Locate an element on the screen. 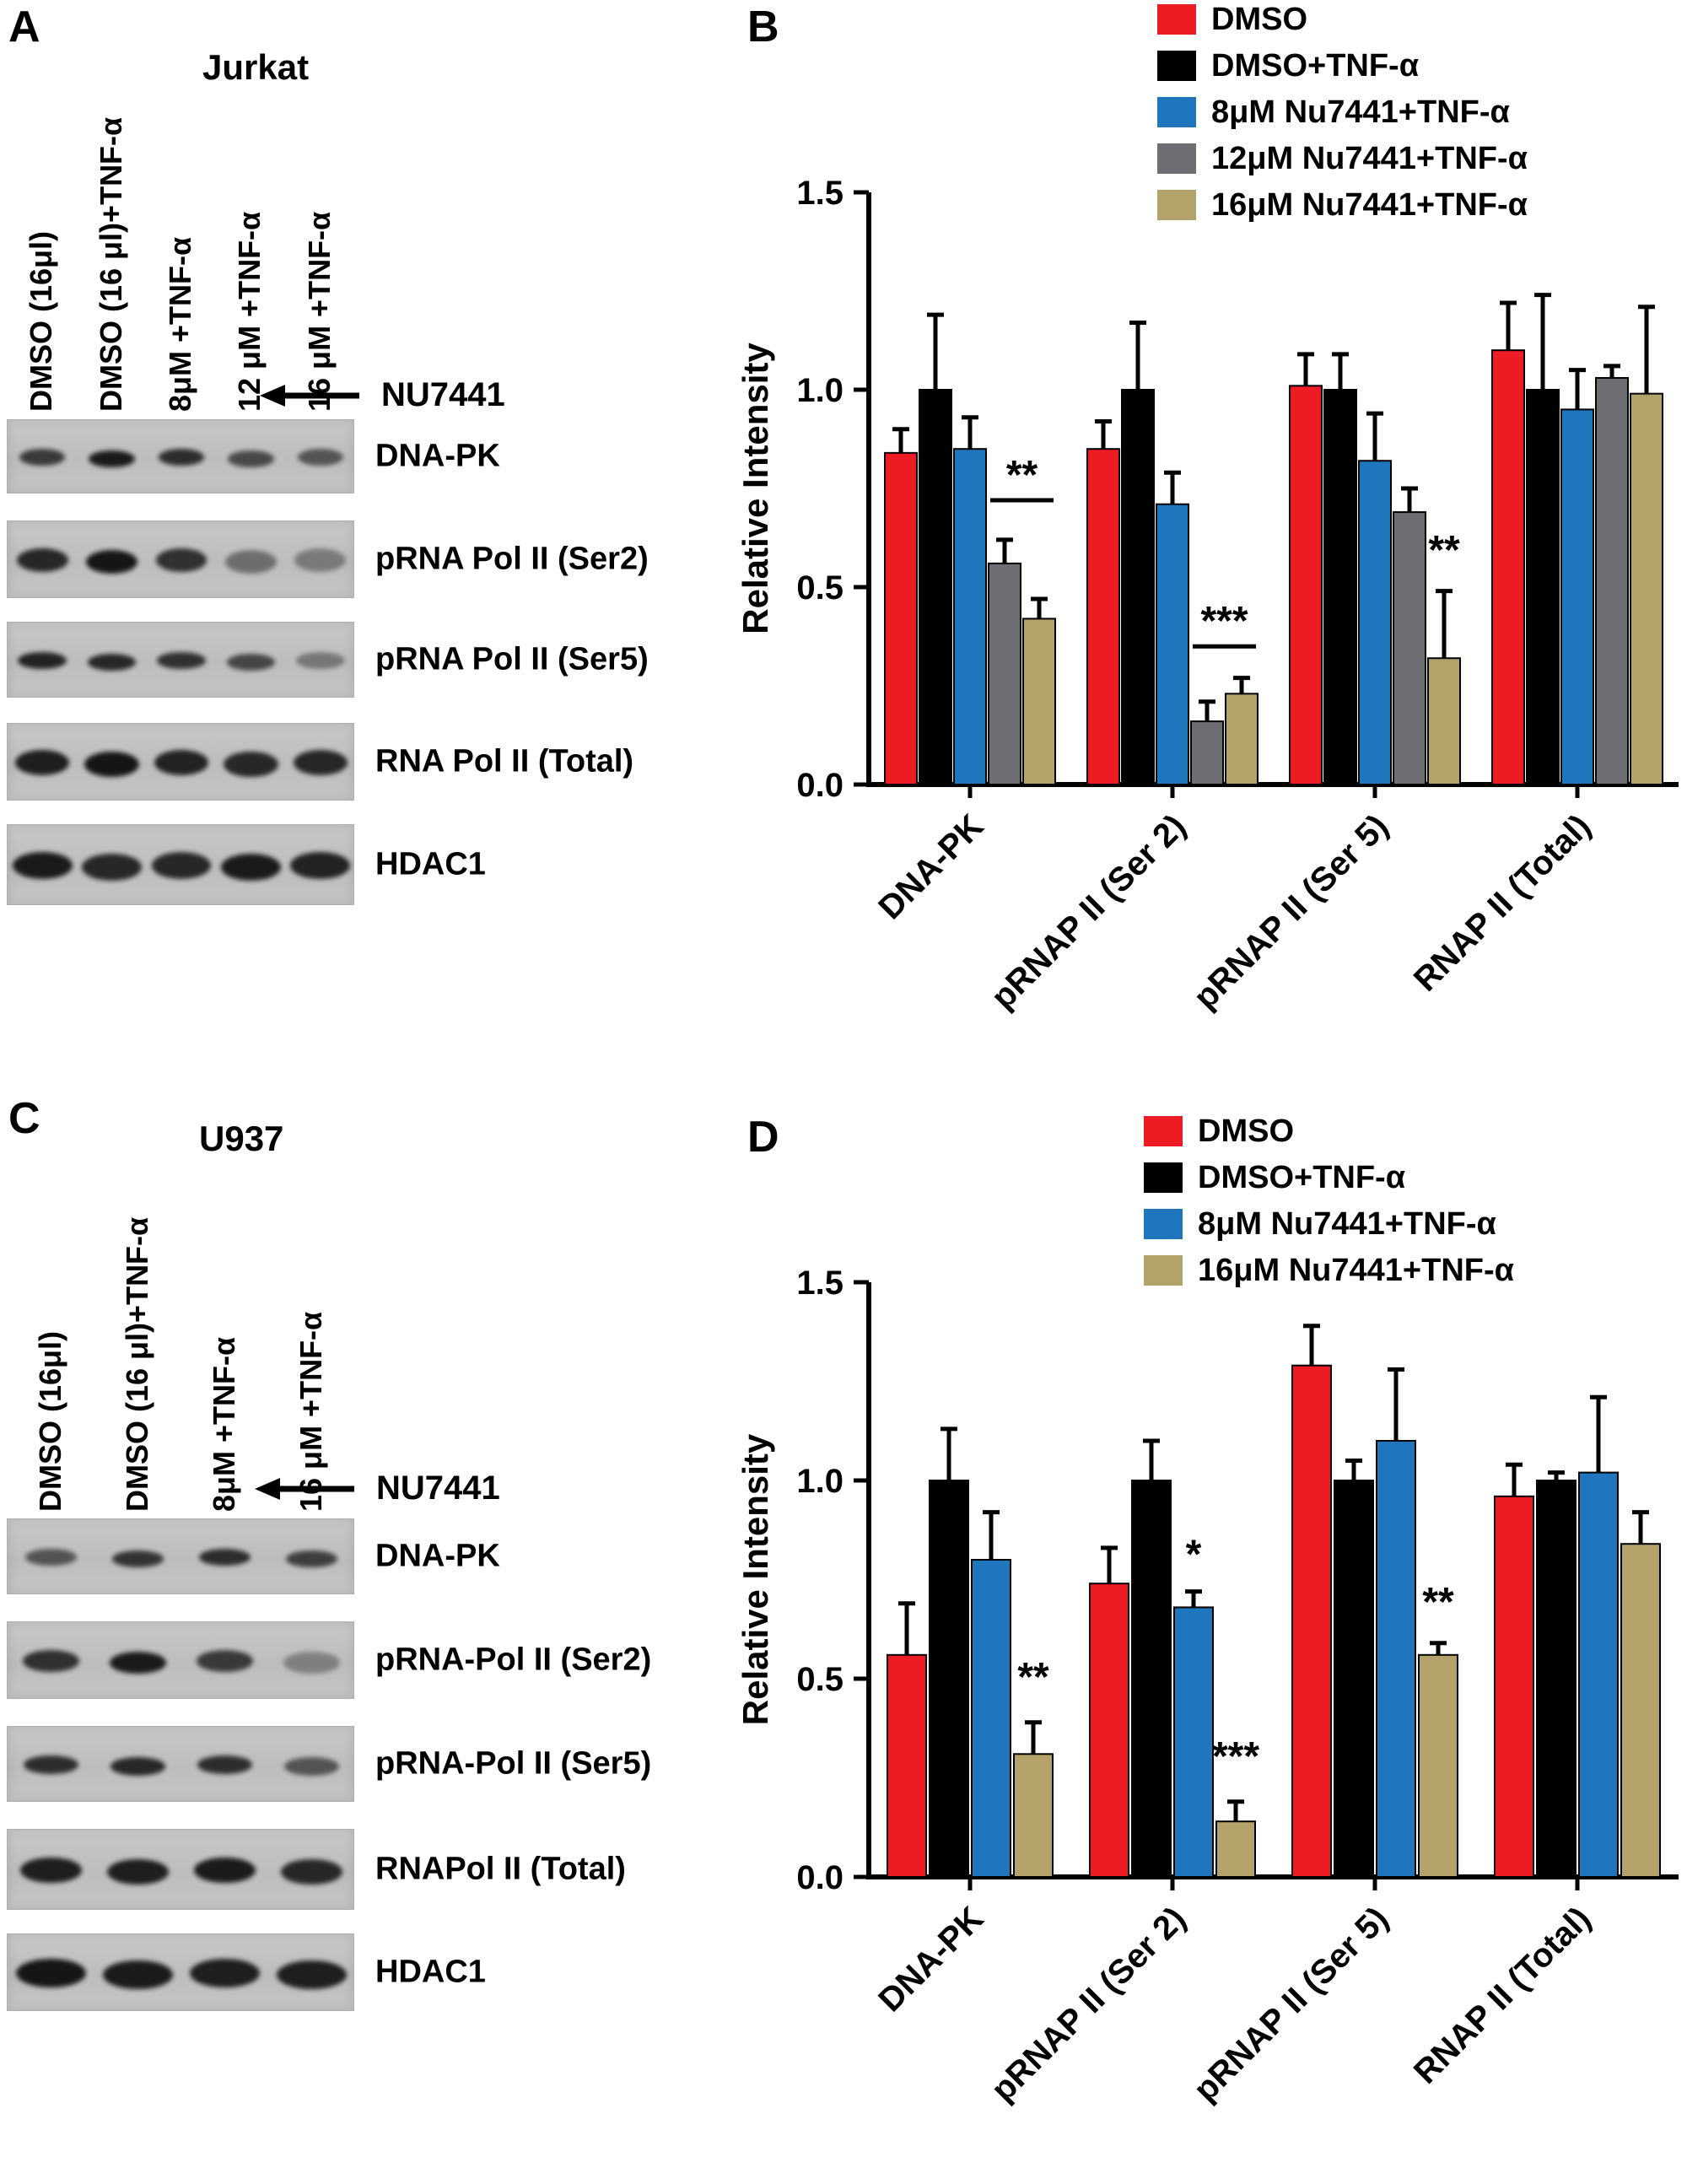  panel-c-letter: C is located at coordinates (24, 1119).